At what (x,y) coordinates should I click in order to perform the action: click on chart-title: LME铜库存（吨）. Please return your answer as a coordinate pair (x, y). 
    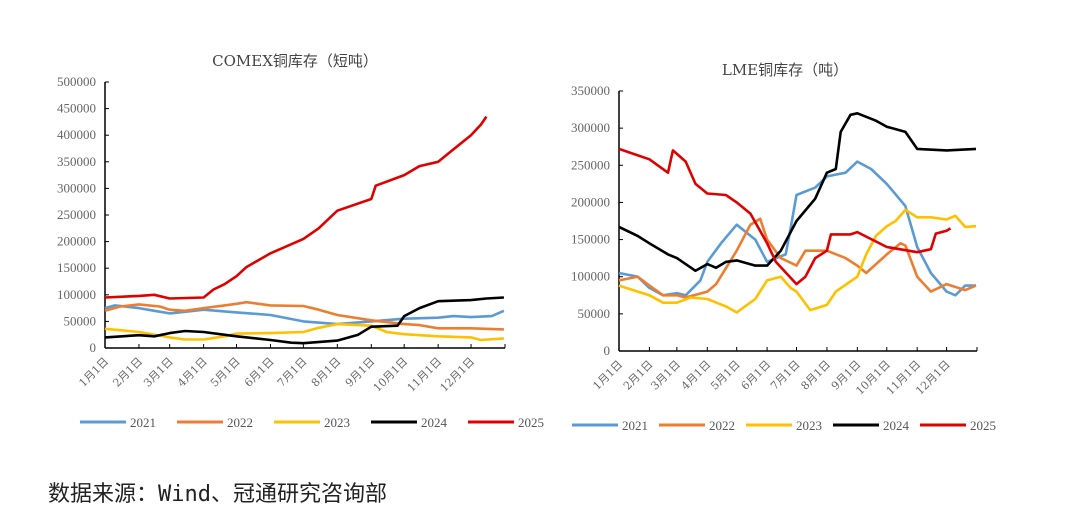
    Looking at the image, I should click on (785, 70).